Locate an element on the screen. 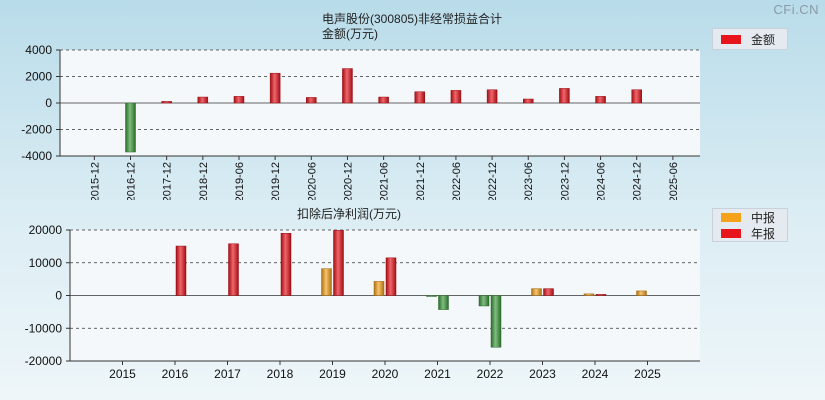 The image size is (825, 400). bar-金额-2023-12 is located at coordinates (564, 96).